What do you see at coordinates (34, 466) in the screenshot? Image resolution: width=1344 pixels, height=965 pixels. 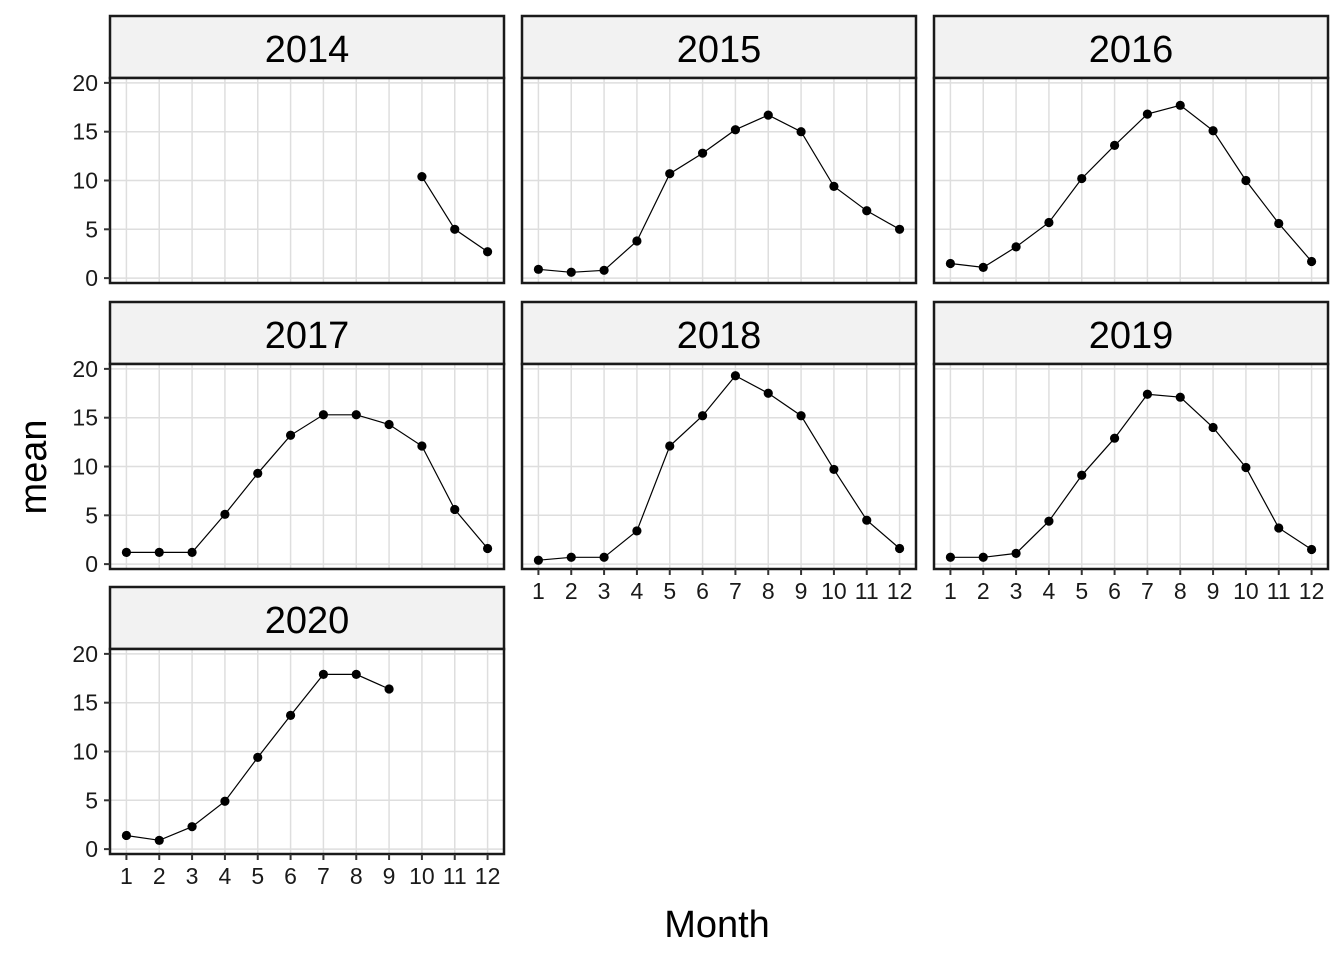 I see `y-axis-title: mean` at bounding box center [34, 466].